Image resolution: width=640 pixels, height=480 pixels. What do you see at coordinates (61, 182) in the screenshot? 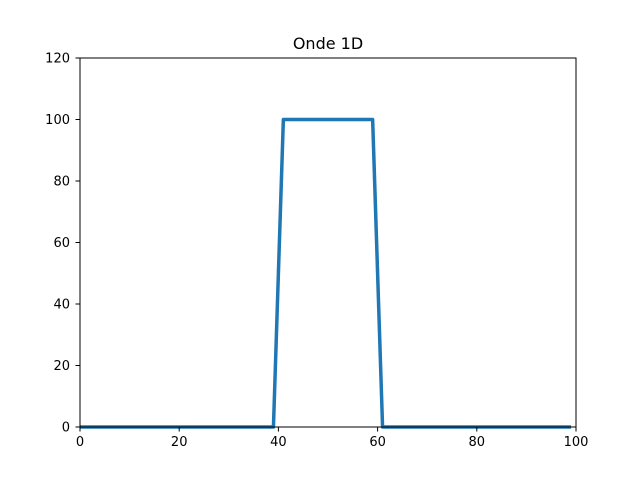
I see `y-tick-label-80: 80` at bounding box center [61, 182].